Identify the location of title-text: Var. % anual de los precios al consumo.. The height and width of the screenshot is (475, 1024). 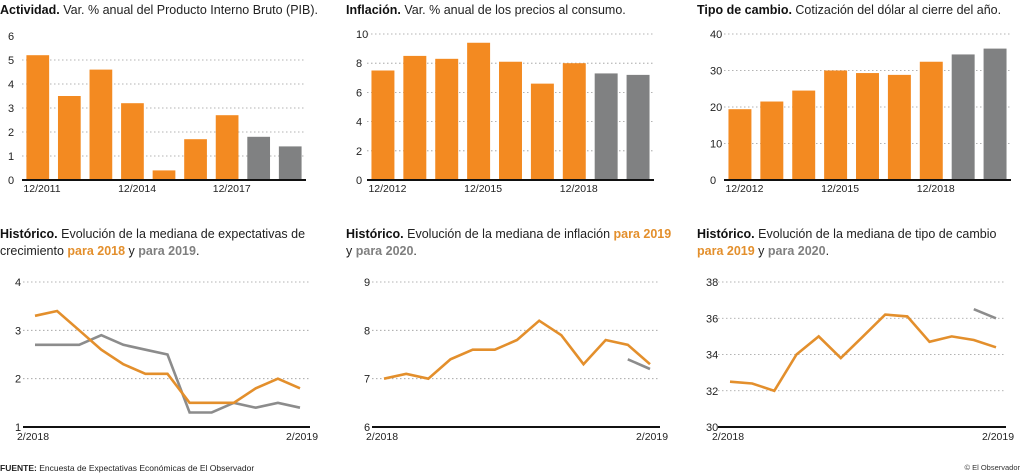
(513, 10).